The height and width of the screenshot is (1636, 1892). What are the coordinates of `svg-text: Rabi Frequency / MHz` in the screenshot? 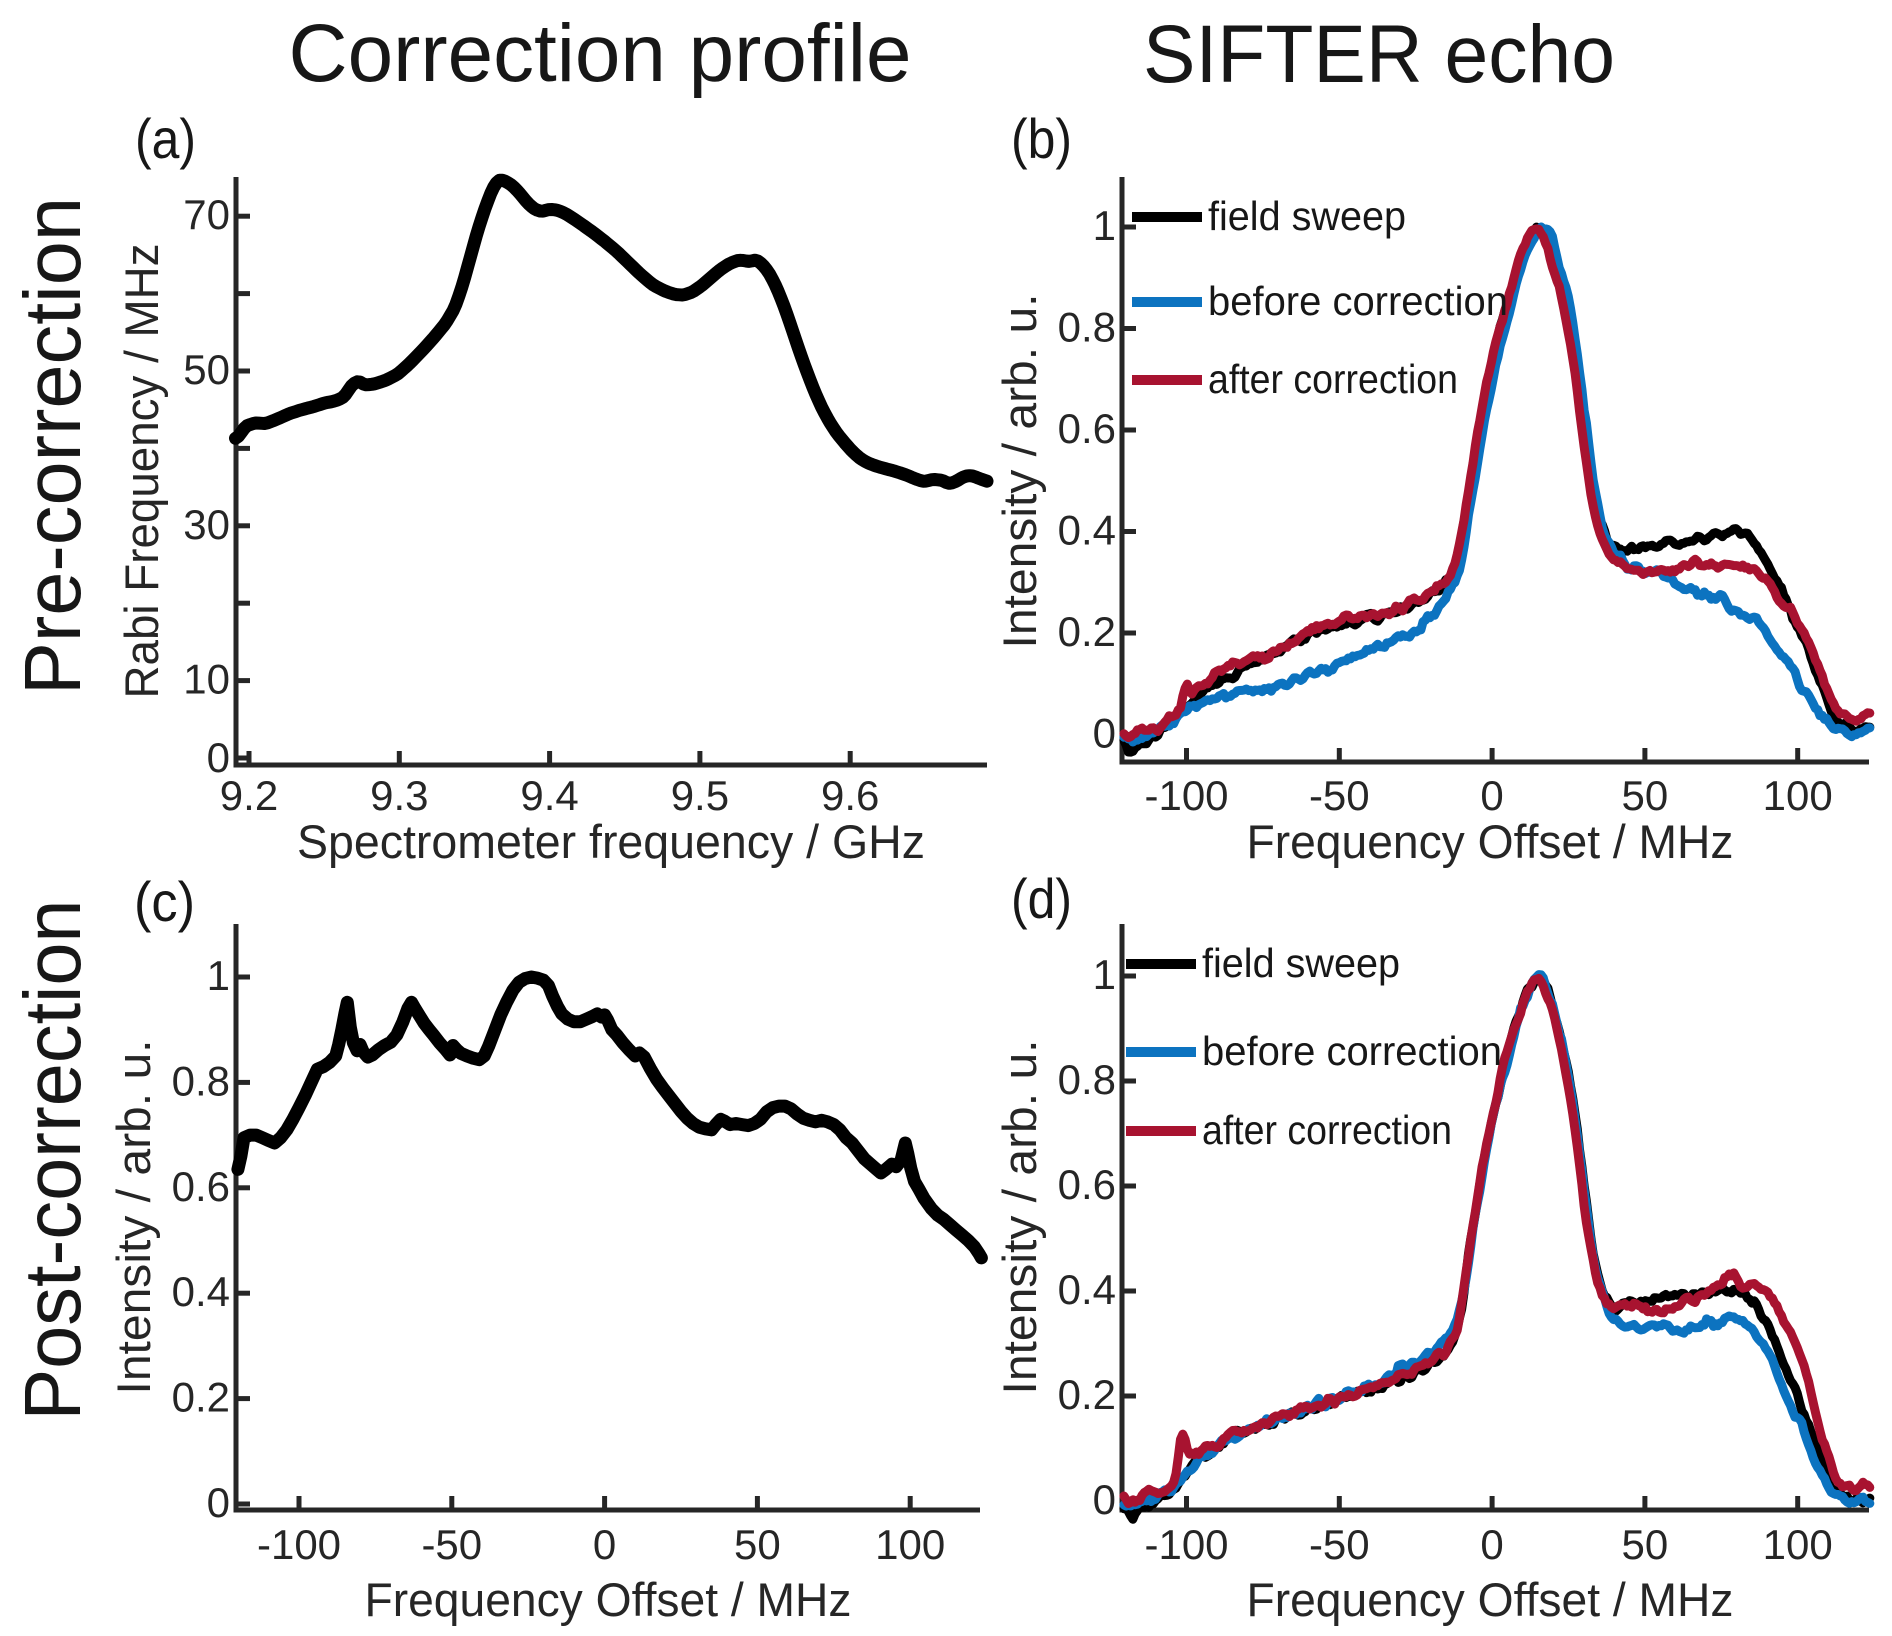 It's located at (141, 471).